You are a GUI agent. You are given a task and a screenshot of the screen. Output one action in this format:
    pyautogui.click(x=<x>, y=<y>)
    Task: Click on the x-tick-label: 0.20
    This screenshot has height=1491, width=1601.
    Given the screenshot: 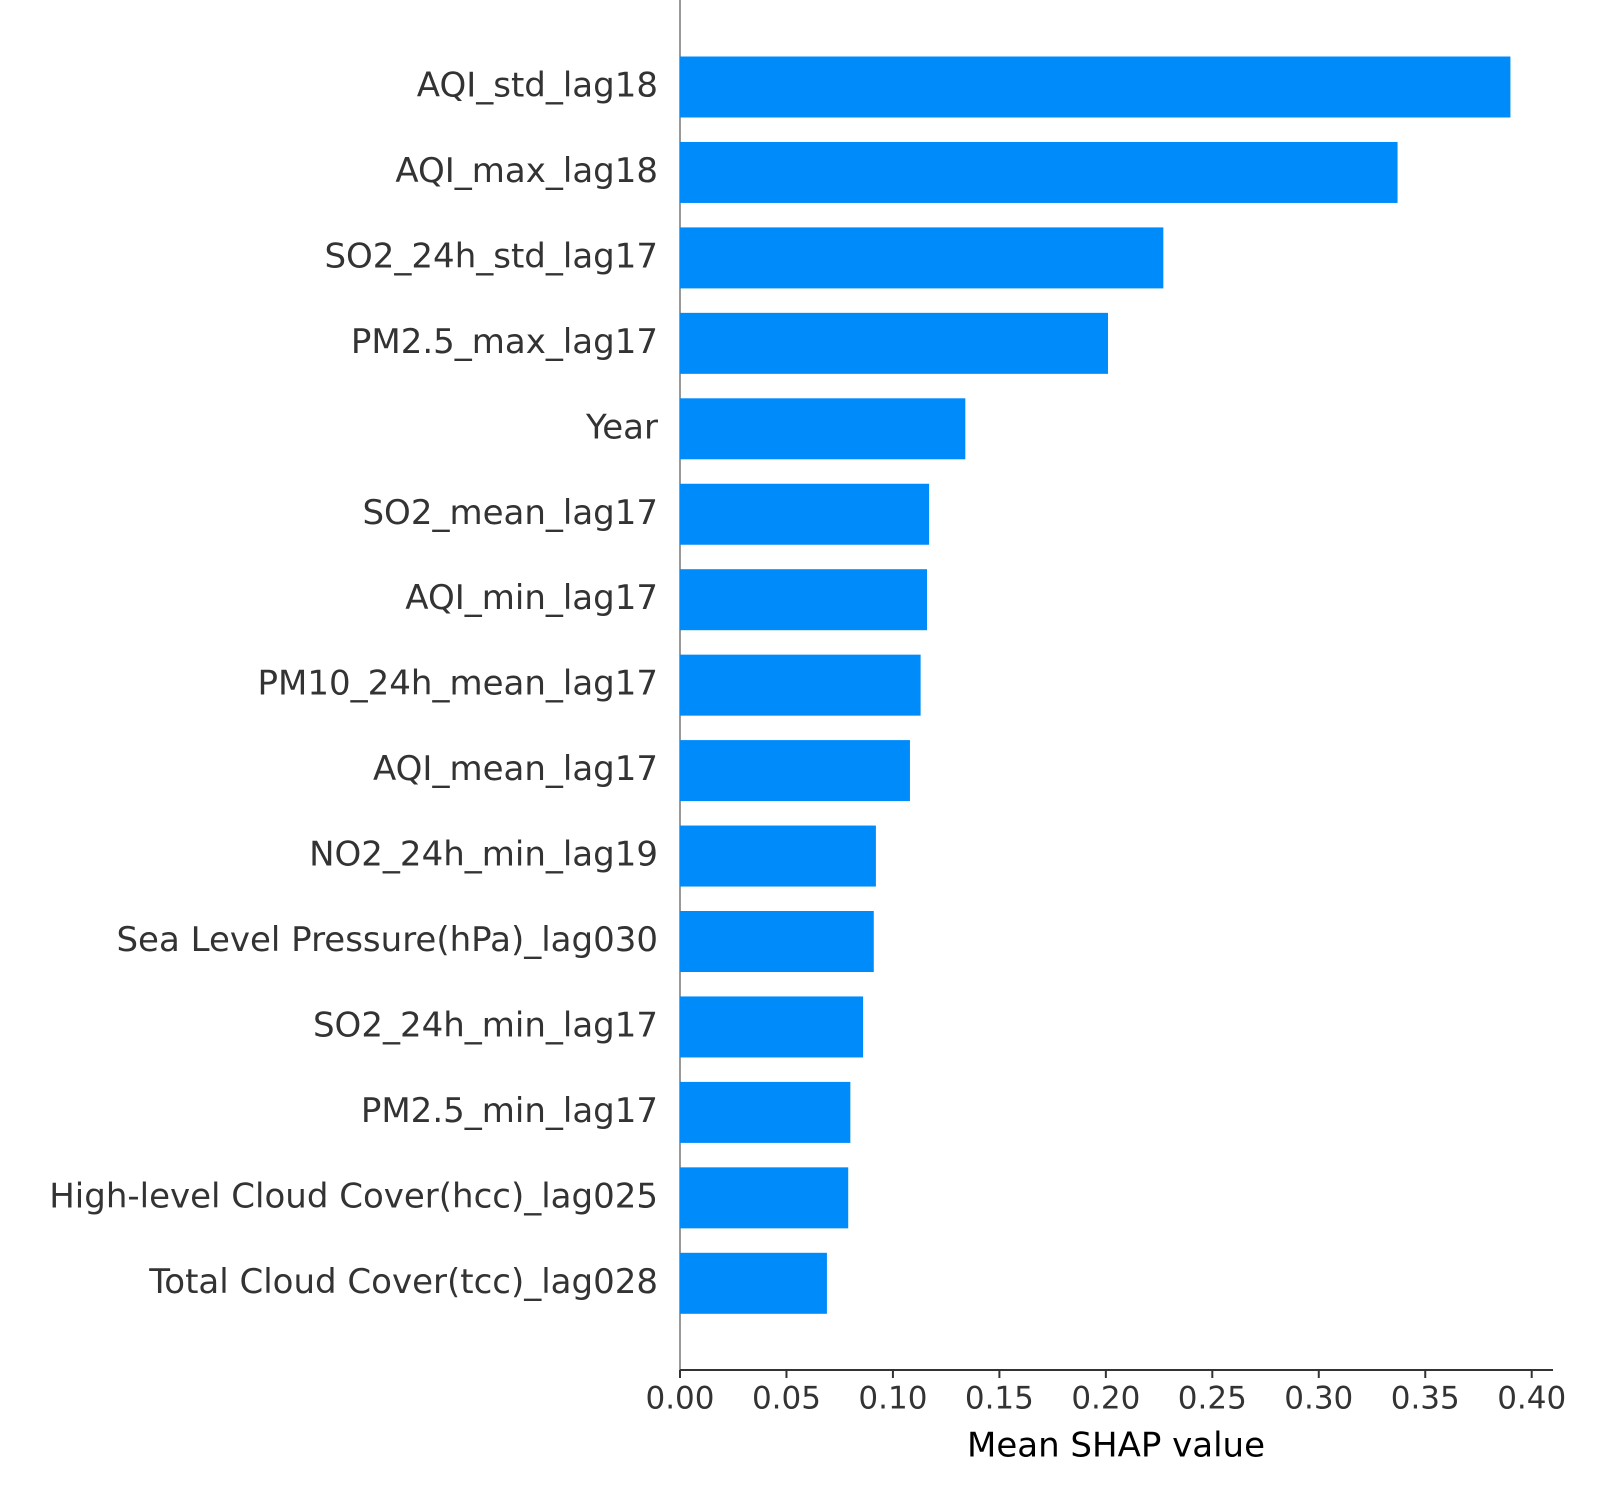 What is the action you would take?
    pyautogui.click(x=1105, y=1399)
    